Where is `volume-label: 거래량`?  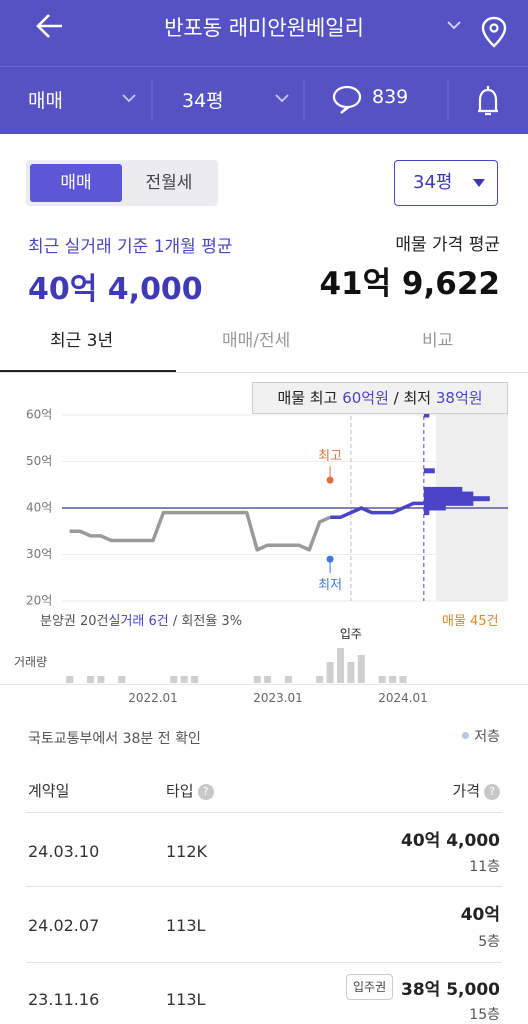 volume-label: 거래량 is located at coordinates (30, 662).